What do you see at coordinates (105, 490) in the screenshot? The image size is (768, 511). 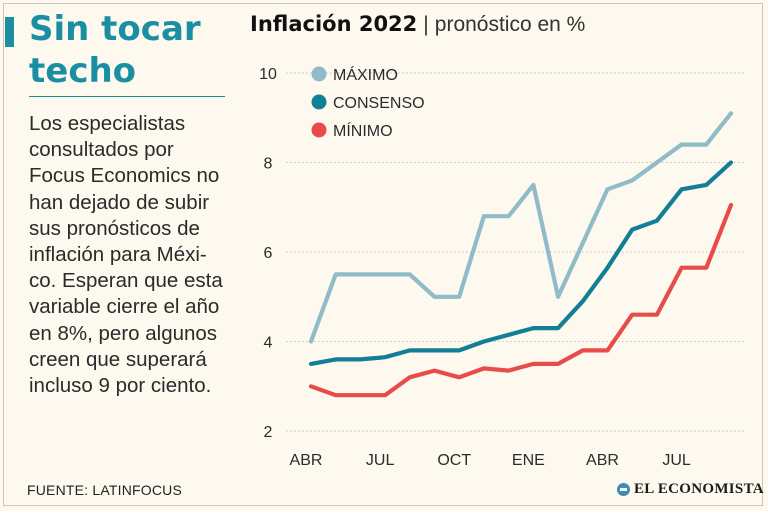 I see `source-note: FUENTE: LATINFOCUS` at bounding box center [105, 490].